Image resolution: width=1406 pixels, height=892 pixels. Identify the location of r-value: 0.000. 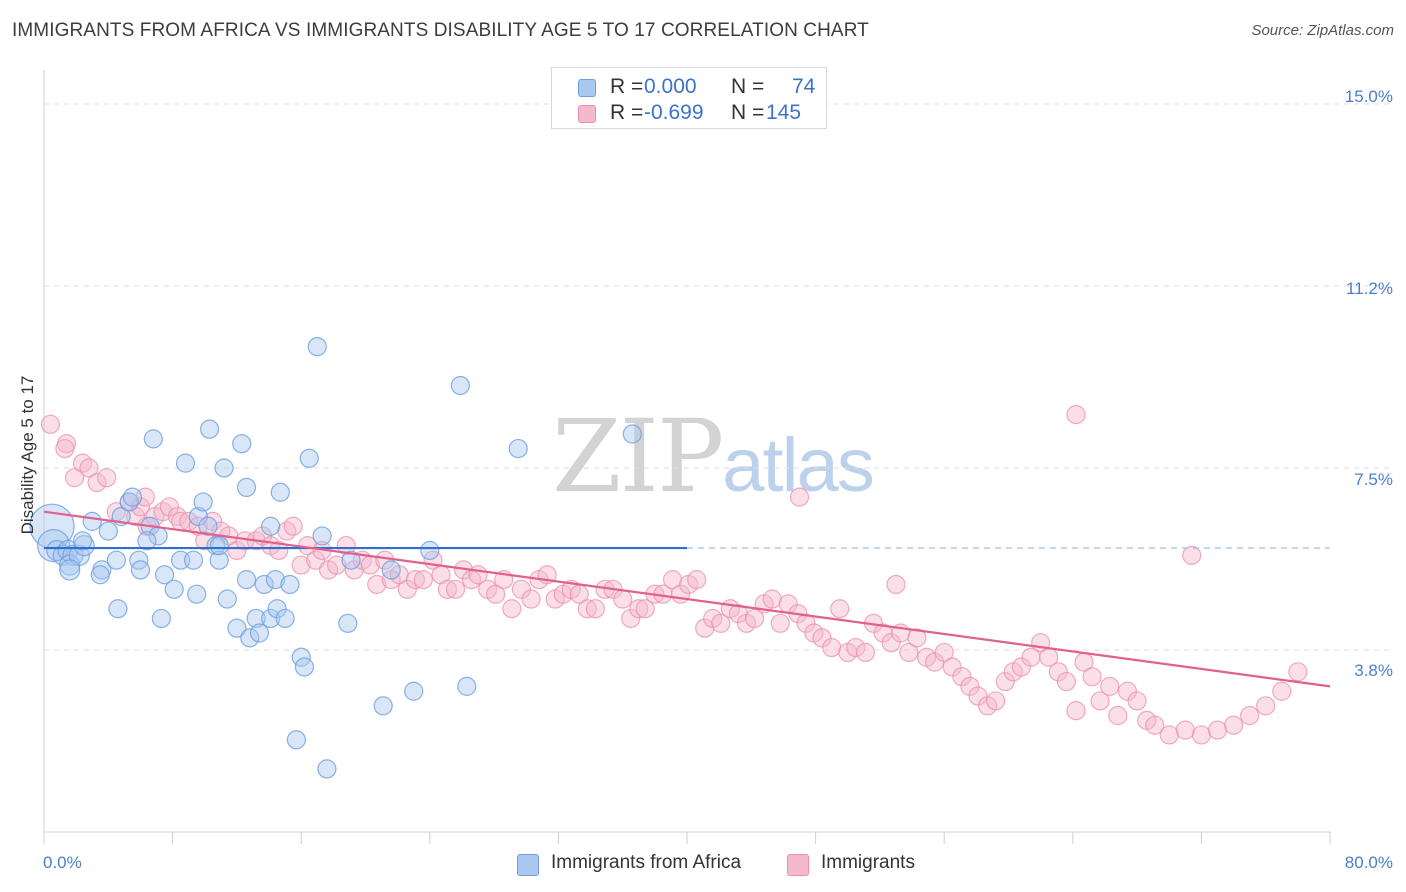
(670, 86).